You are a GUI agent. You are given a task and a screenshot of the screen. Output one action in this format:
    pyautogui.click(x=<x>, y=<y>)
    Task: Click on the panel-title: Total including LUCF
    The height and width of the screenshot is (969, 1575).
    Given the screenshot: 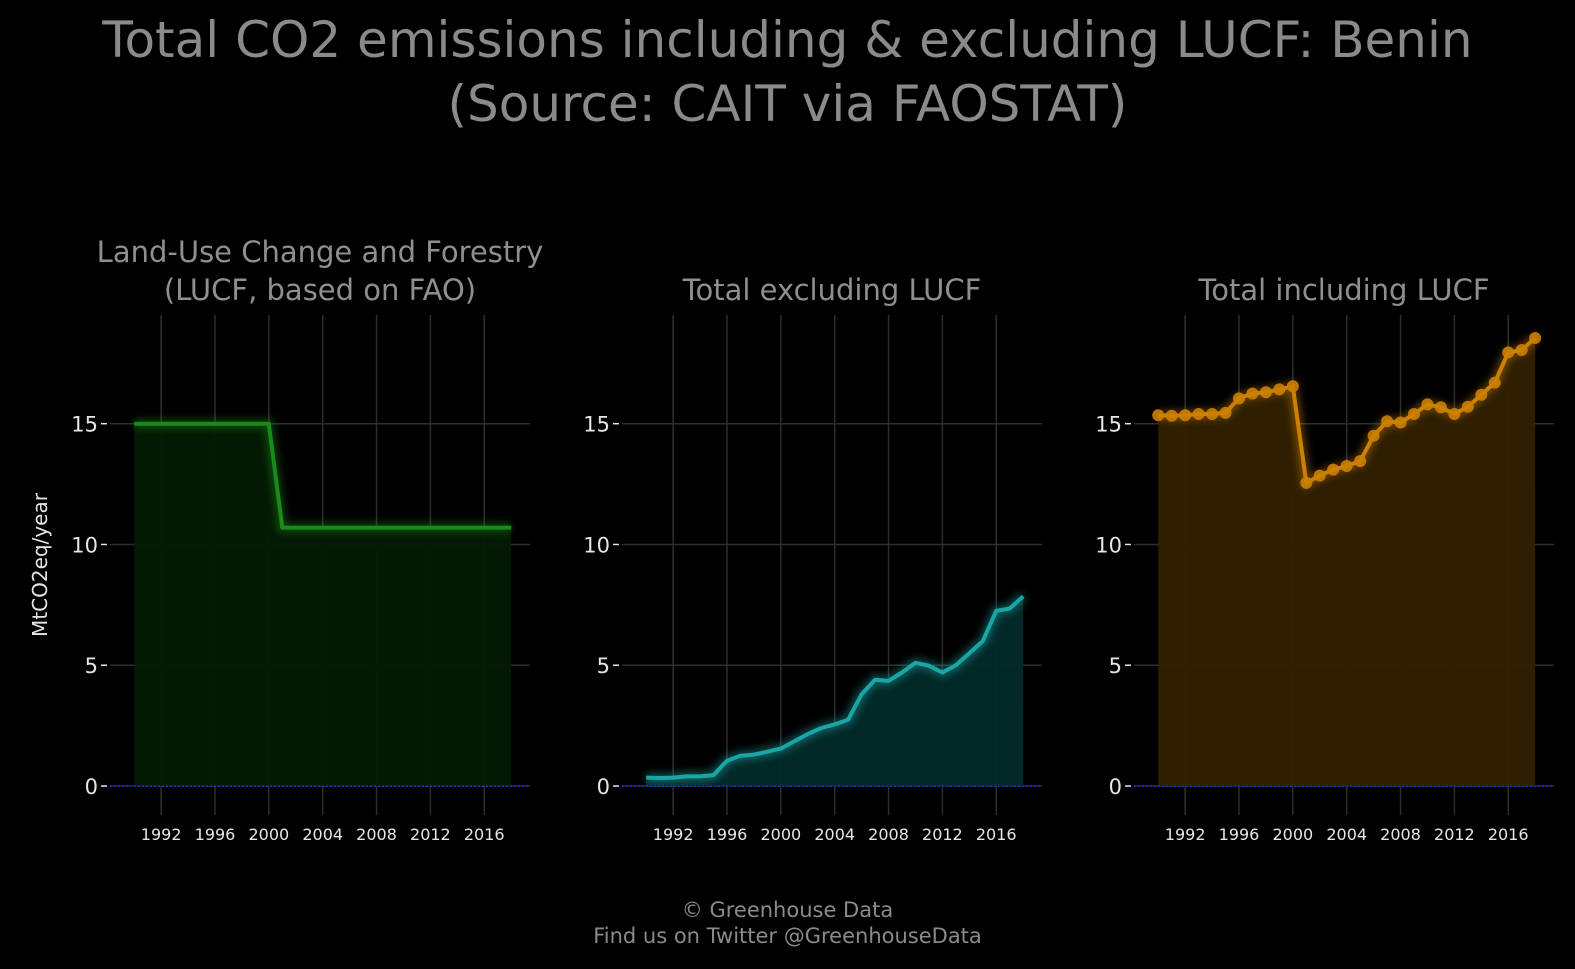 What is the action you would take?
    pyautogui.click(x=1343, y=290)
    